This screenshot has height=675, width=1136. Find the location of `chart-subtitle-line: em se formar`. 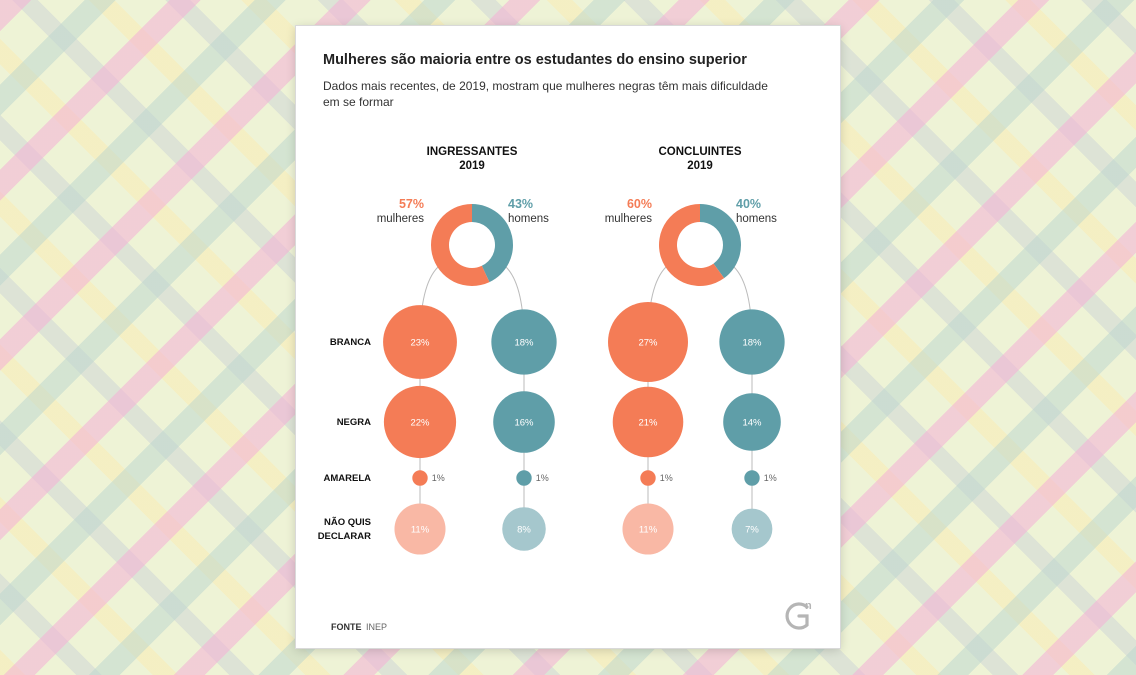

chart-subtitle-line: em se formar is located at coordinates (358, 102).